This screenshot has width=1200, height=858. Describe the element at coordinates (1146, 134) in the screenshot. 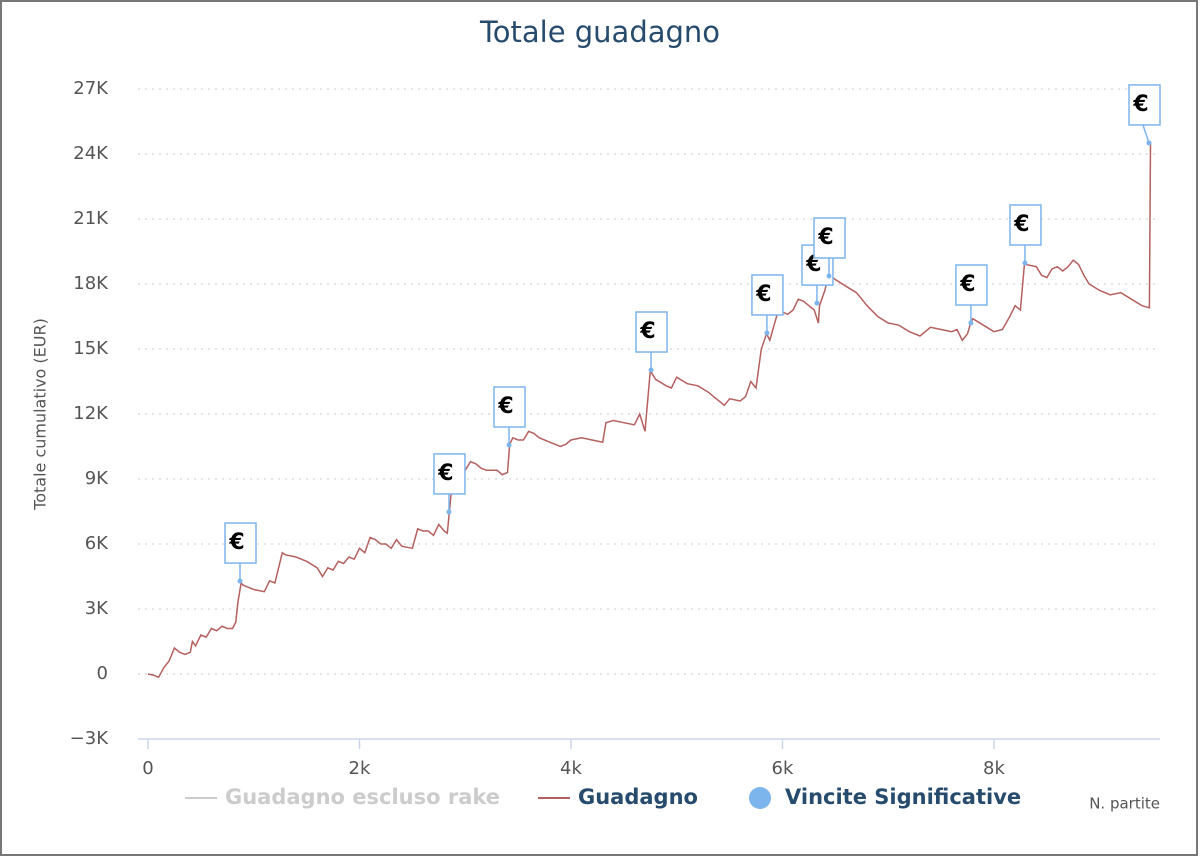

I see `flag-stem` at that location.